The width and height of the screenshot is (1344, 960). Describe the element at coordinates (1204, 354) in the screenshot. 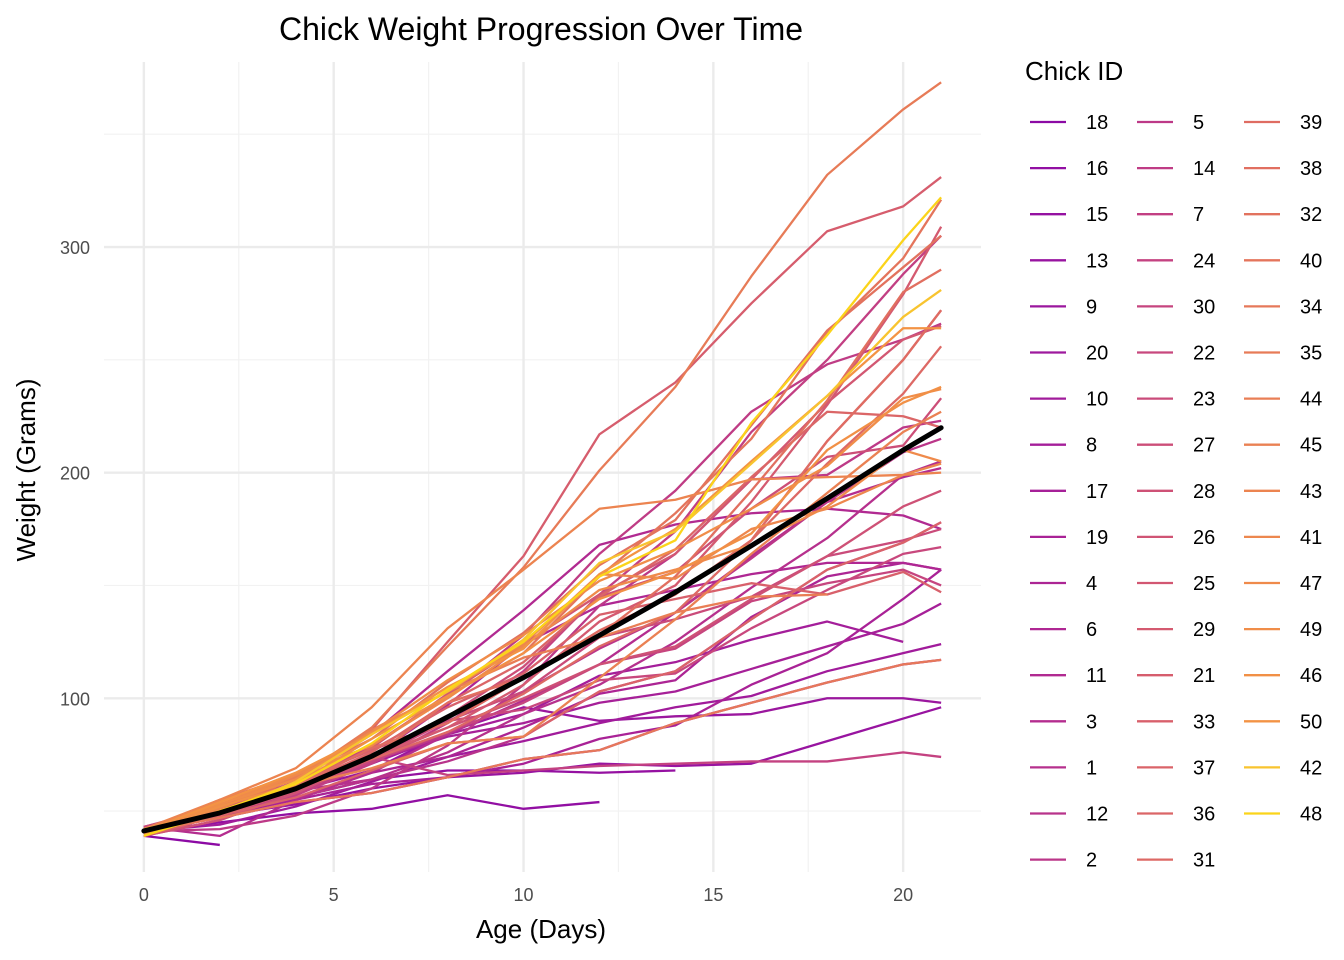

I see `legend-label-22: 22` at that location.